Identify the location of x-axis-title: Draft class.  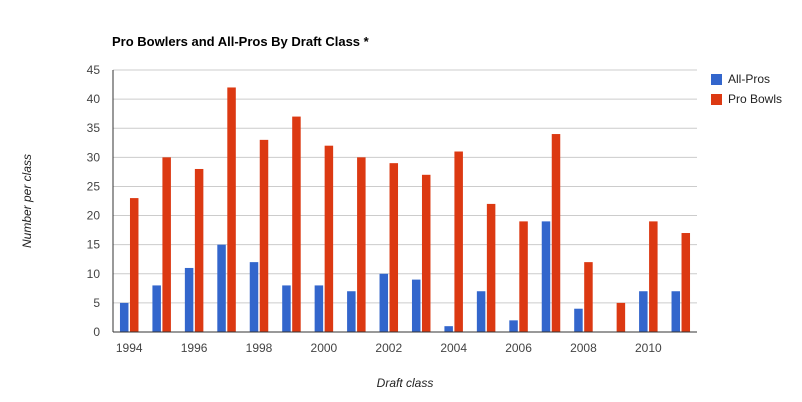
(405, 383).